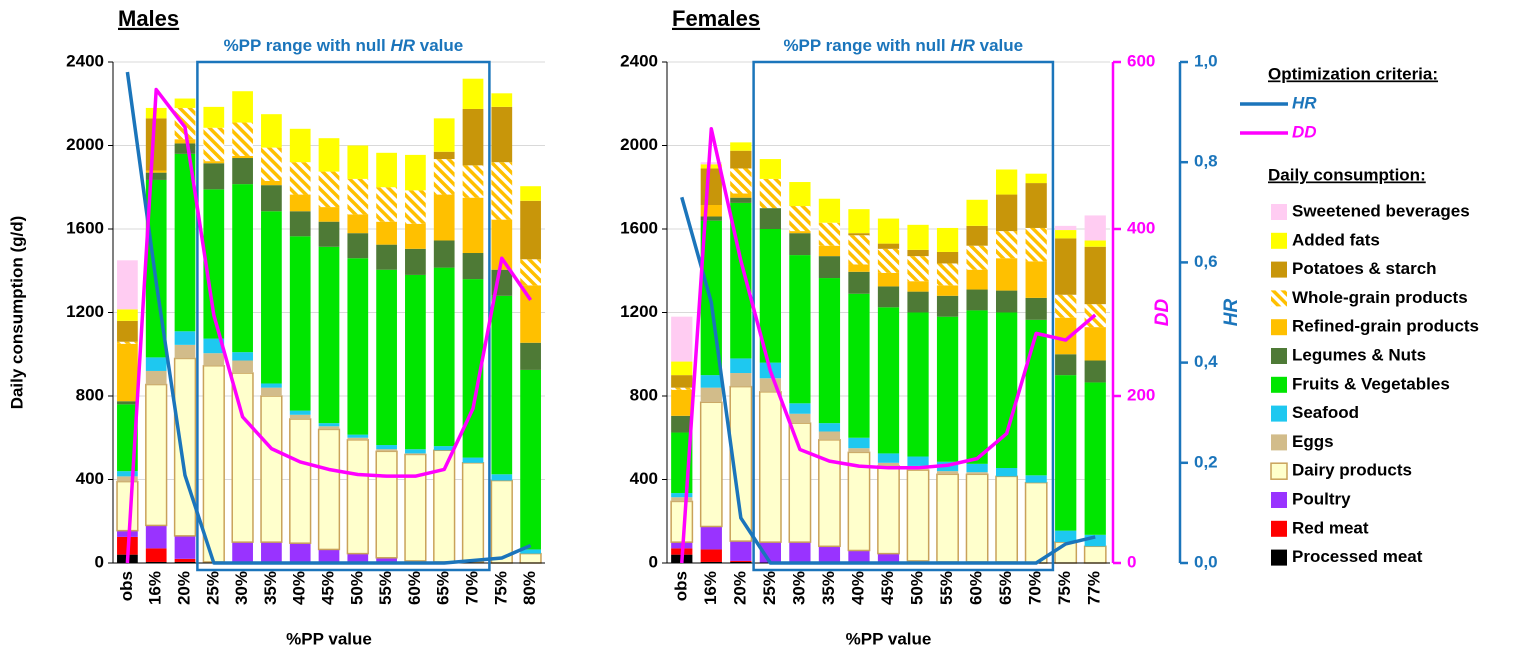  I want to click on x-tick-label: 16%, so click(710, 588).